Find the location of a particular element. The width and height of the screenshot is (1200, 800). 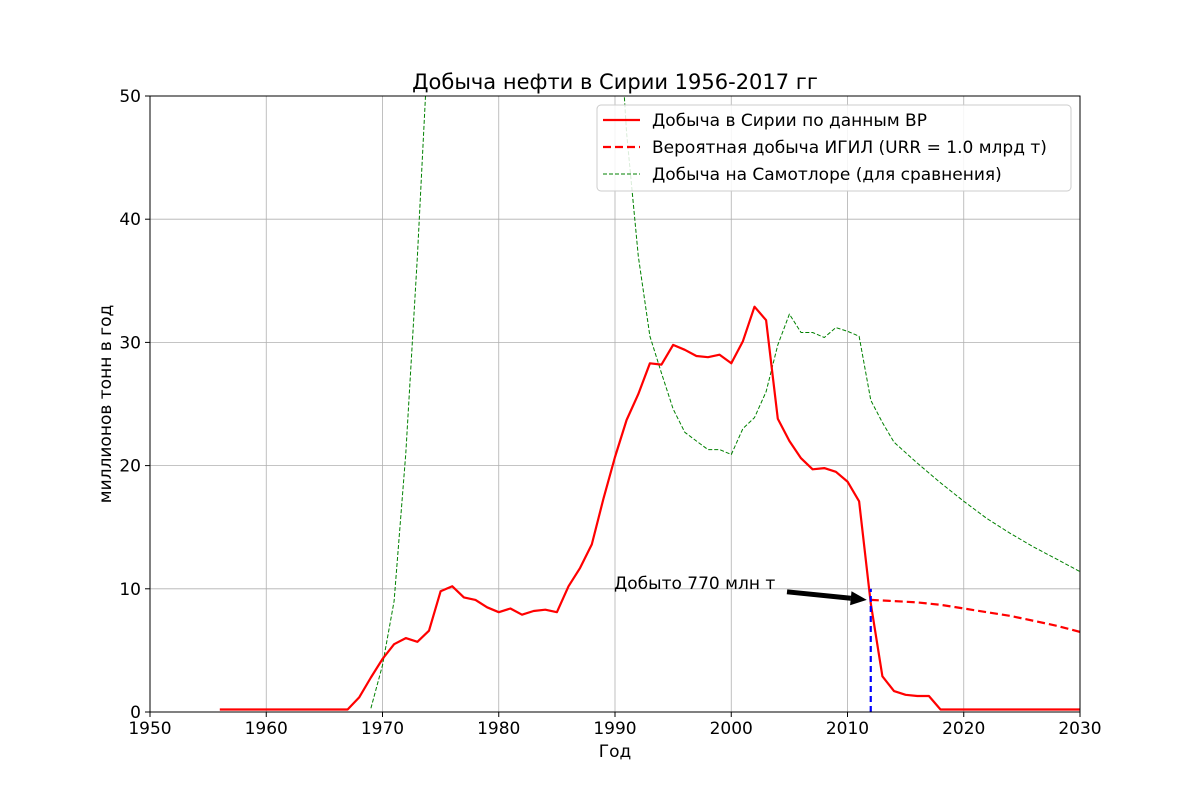

legend-label-isis: Вероятная добыча ИГИЛ (URR = 1.0 млрд т) is located at coordinates (849, 148).